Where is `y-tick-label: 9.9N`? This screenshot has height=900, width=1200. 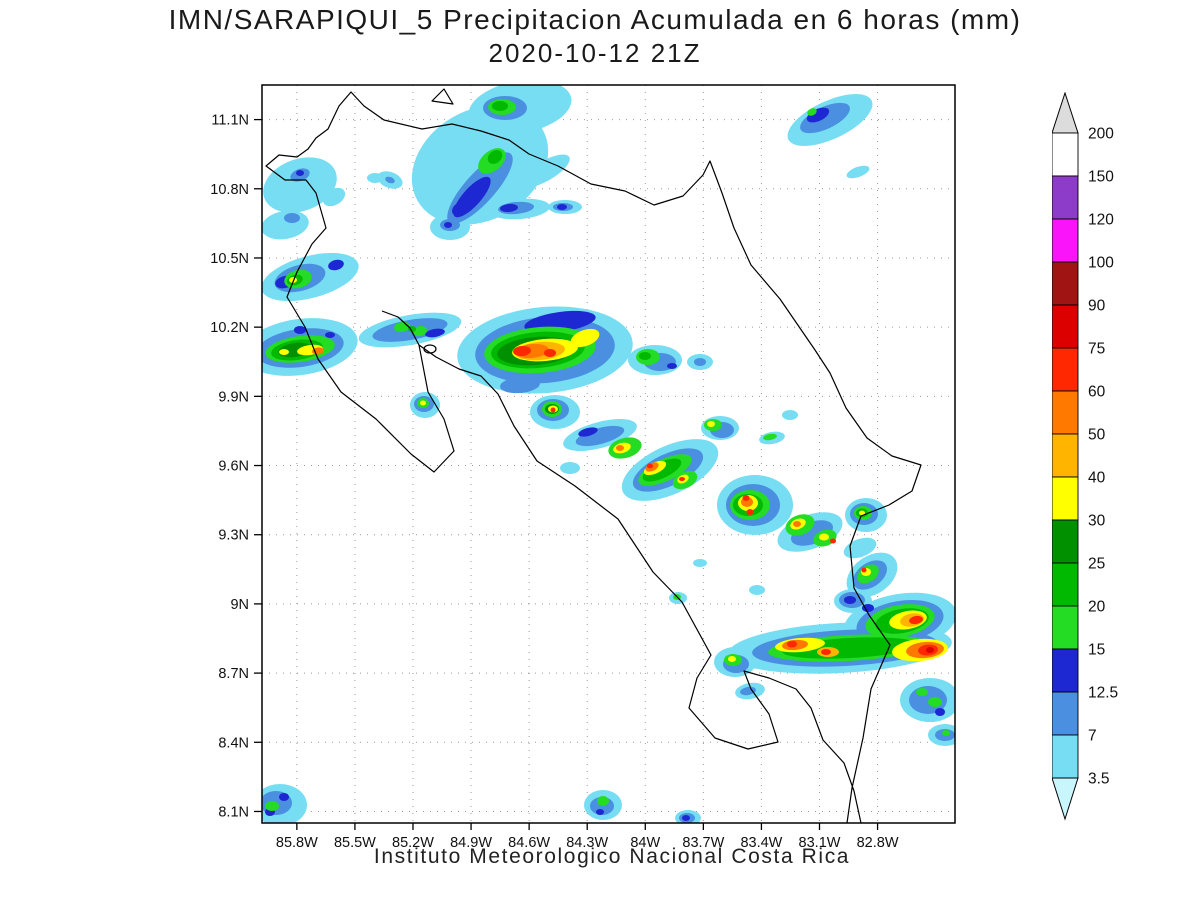 y-tick-label: 9.9N is located at coordinates (233, 397).